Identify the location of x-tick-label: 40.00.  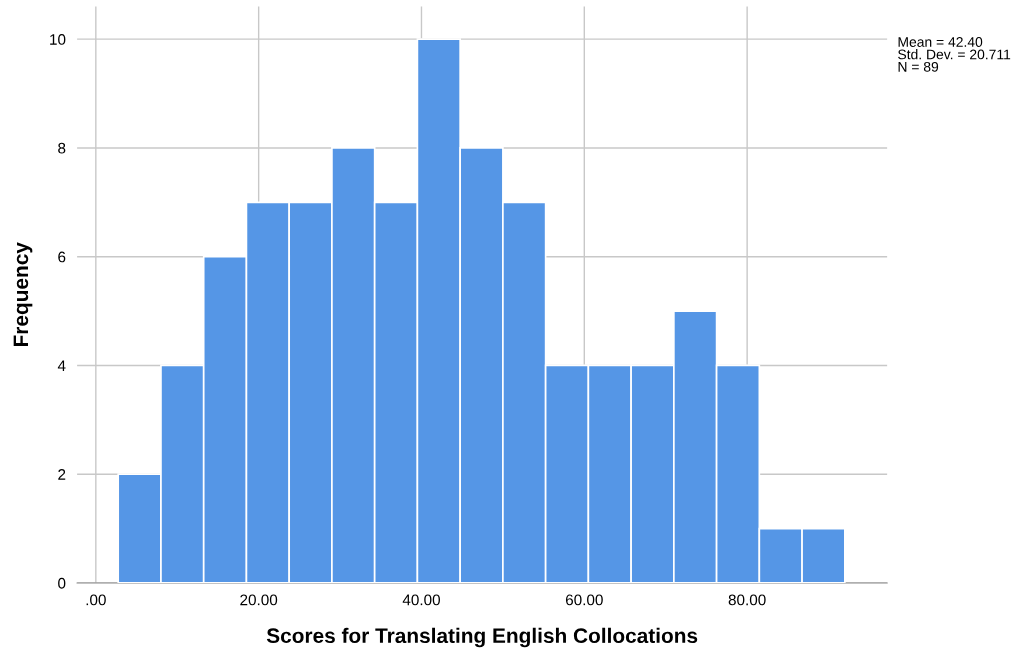
(421, 600).